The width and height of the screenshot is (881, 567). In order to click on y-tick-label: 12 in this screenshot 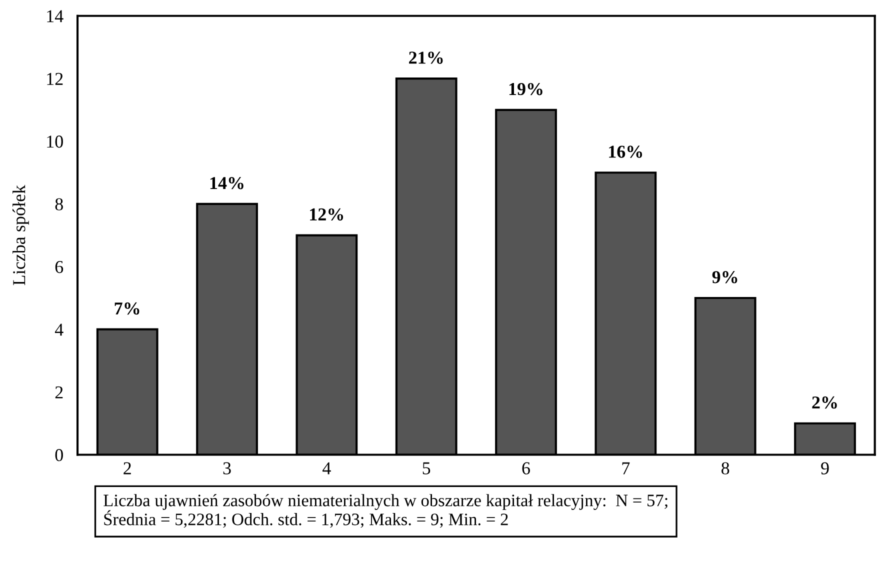, I will do `click(55, 78)`.